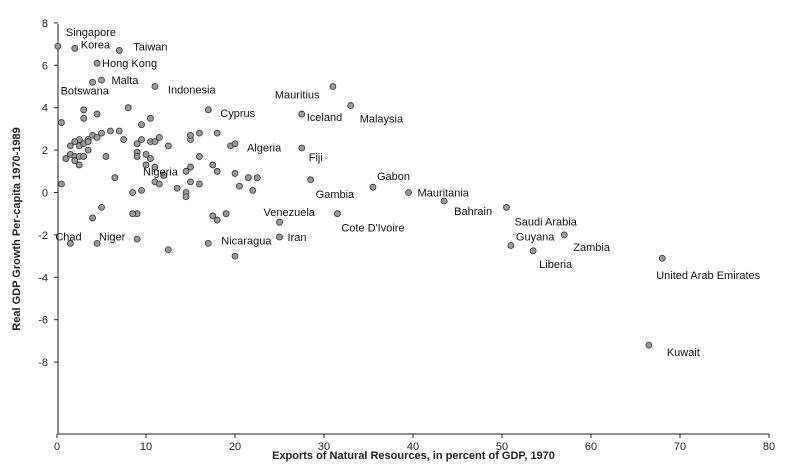  I want to click on point-label: Nigeria, so click(161, 172).